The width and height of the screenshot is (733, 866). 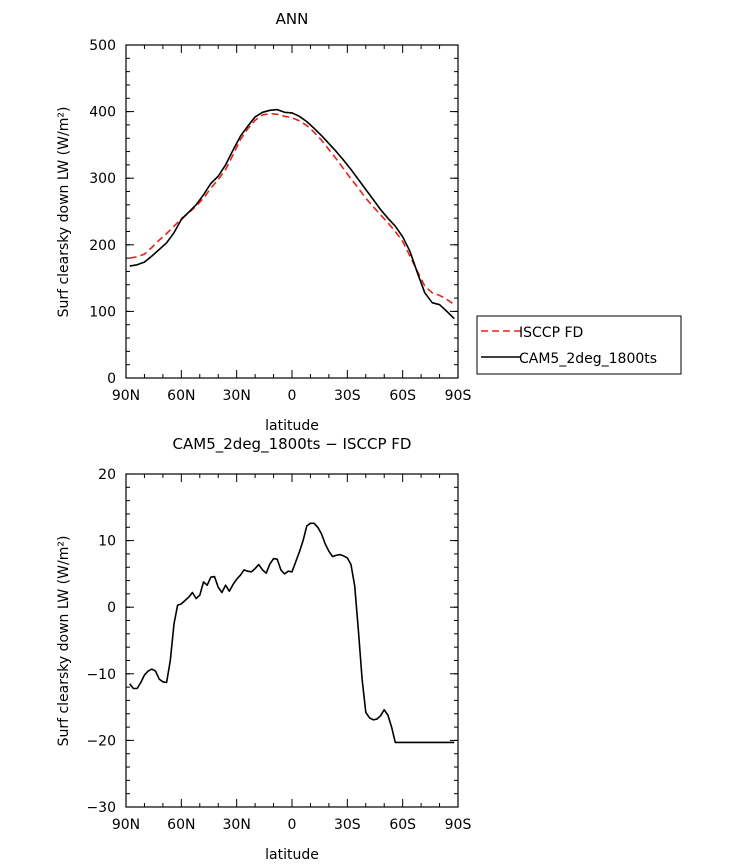 What do you see at coordinates (102, 179) in the screenshot?
I see `y-tick-label: 300` at bounding box center [102, 179].